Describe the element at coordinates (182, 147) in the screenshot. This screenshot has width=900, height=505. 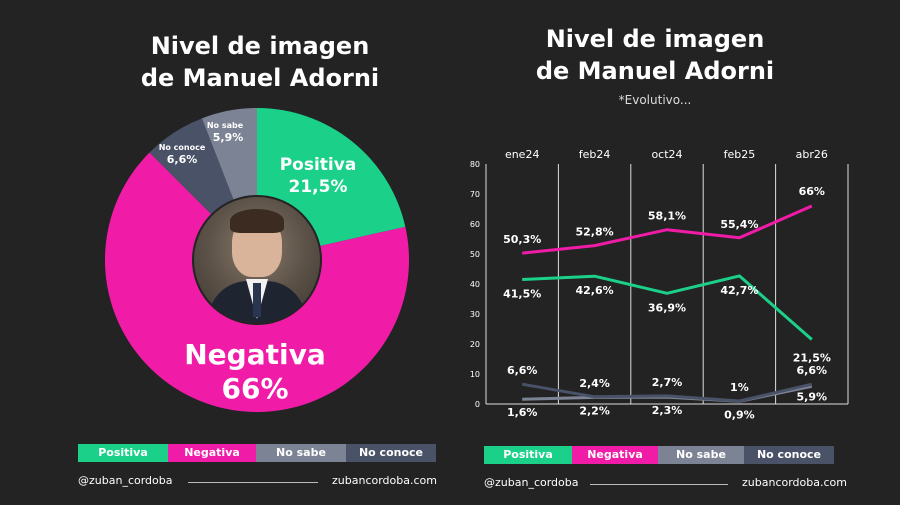
I see `donut-label-no-conoce: No conoce` at that location.